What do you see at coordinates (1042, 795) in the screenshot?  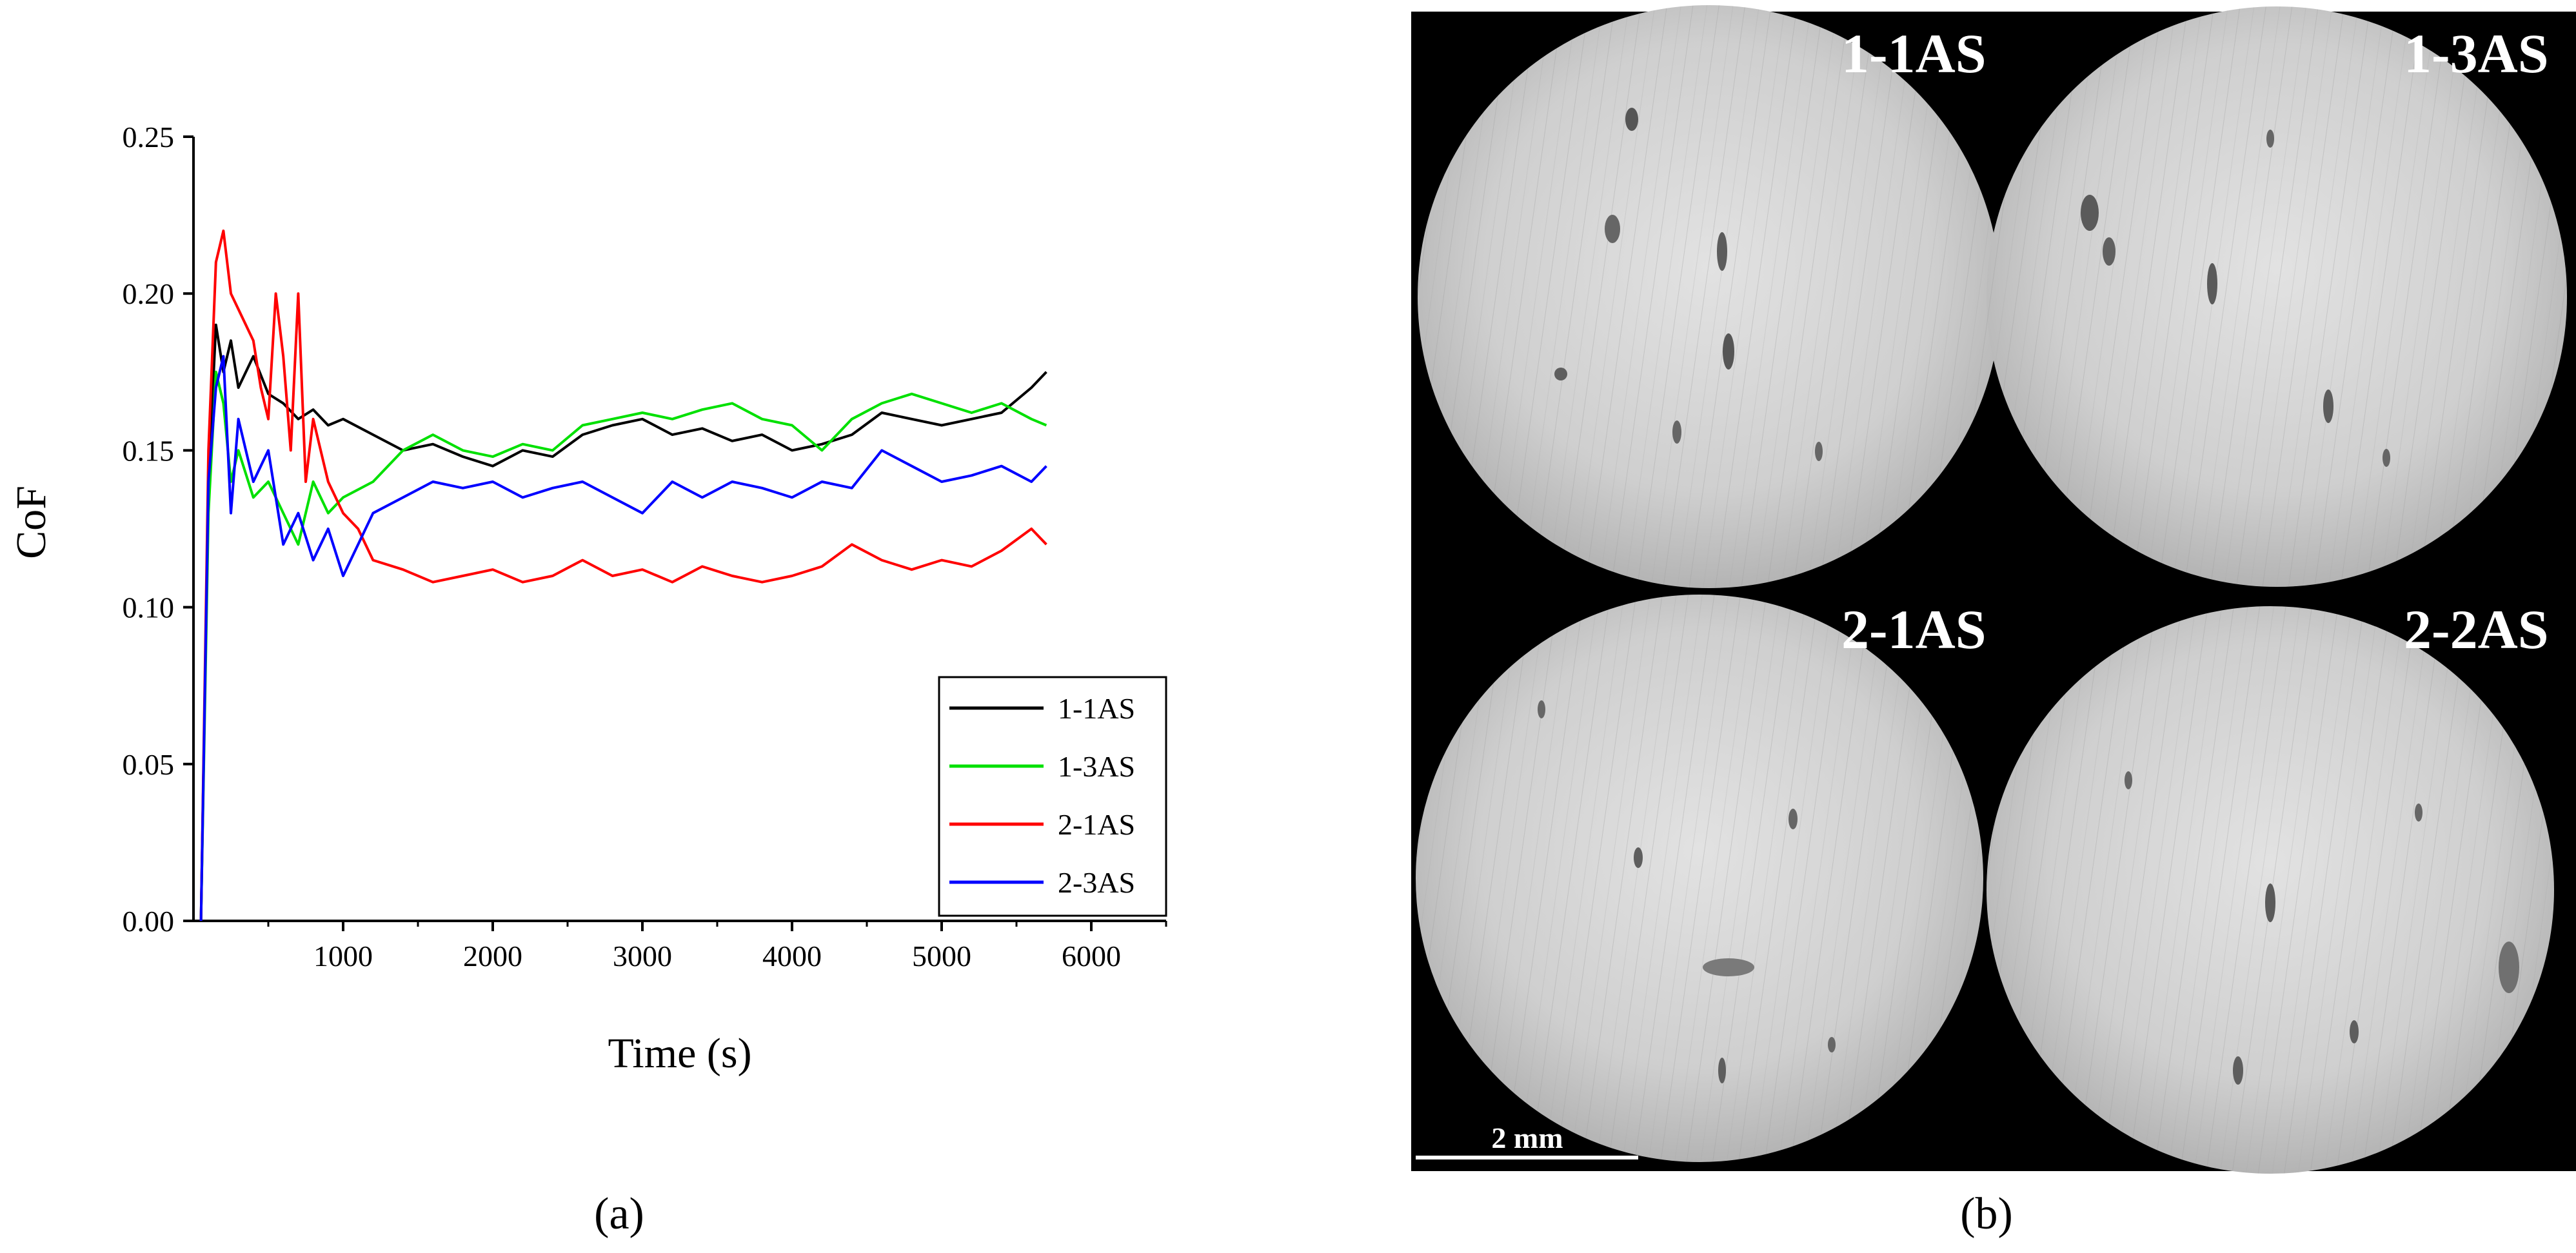 I see `legend-items: 1-1AS 1-3AS 2-1AS 2-3AS` at bounding box center [1042, 795].